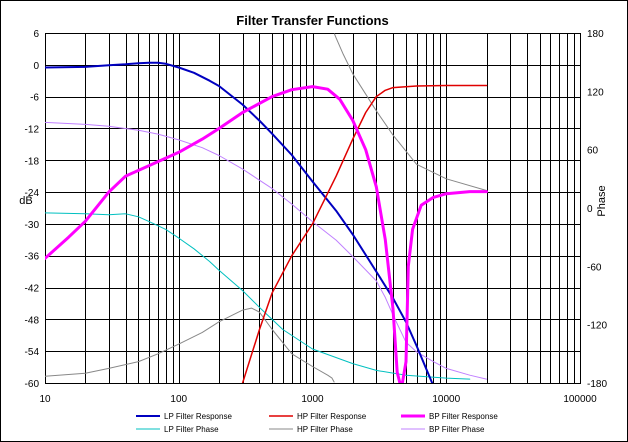 The width and height of the screenshot is (628, 442). Describe the element at coordinates (32, 161) in the screenshot. I see `y-tick-label: -18` at that location.